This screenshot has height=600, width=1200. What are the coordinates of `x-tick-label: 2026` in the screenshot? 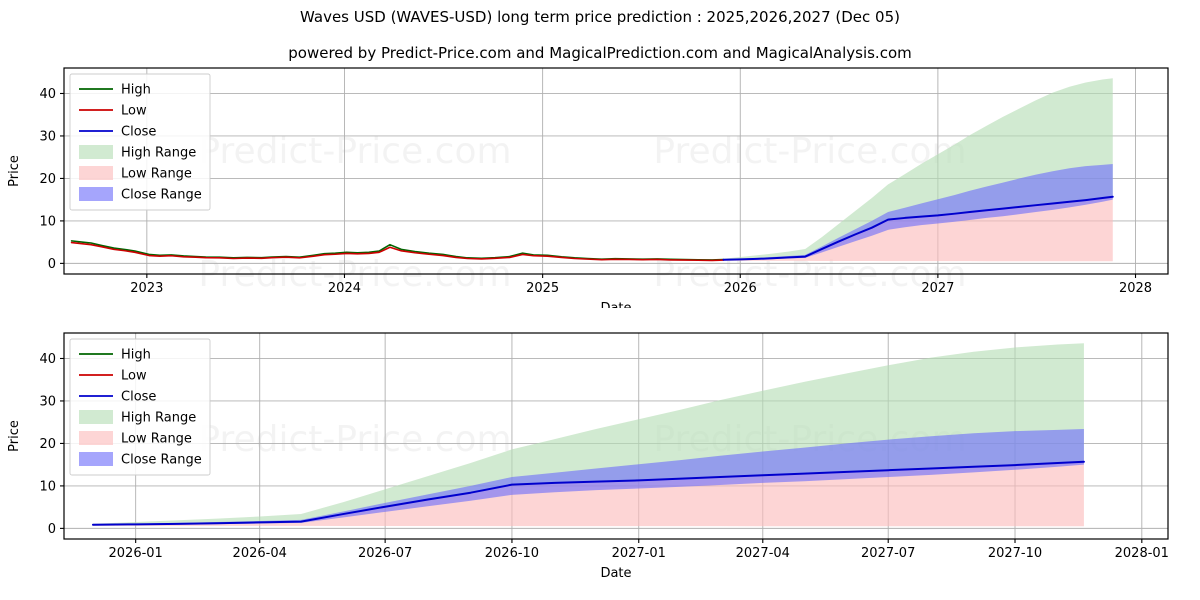 It's located at (740, 288).